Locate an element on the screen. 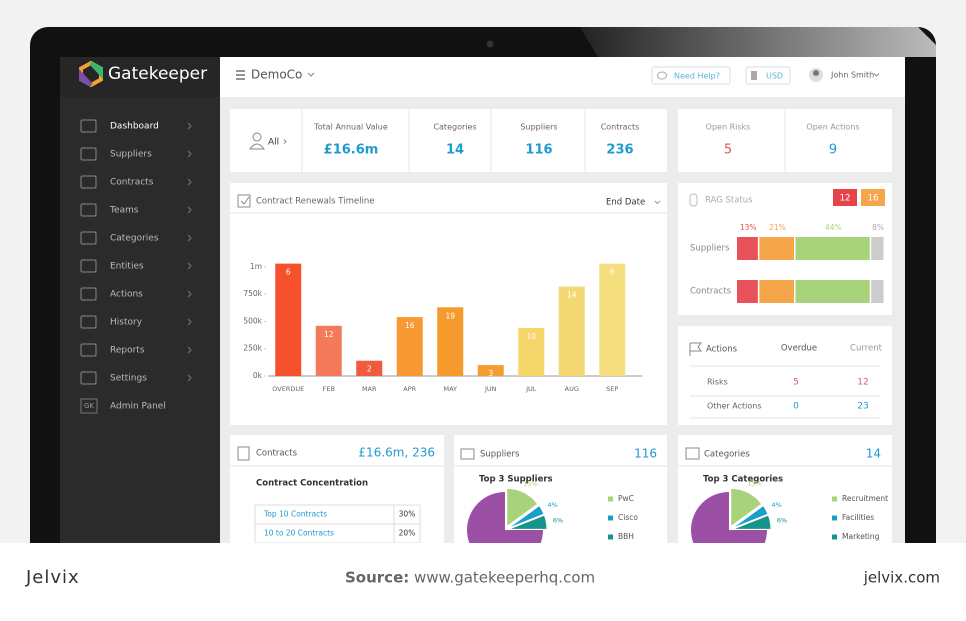  help-icon is located at coordinates (662, 75).